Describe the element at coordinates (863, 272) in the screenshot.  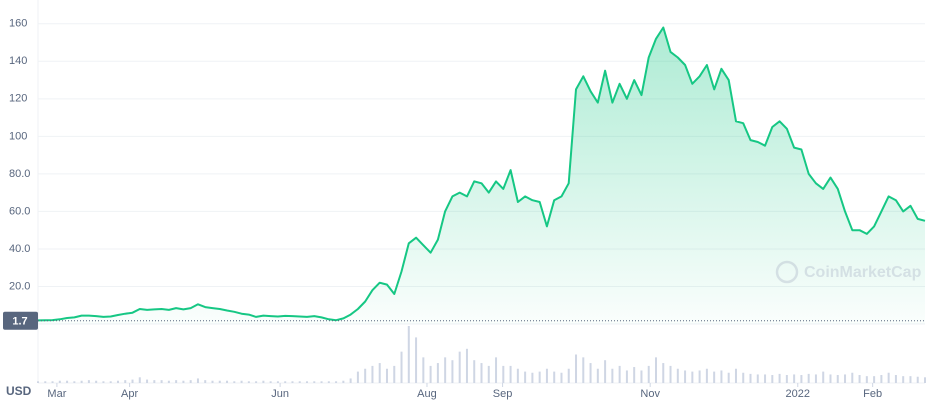
I see `watermark-text: CoinMarketCap` at that location.